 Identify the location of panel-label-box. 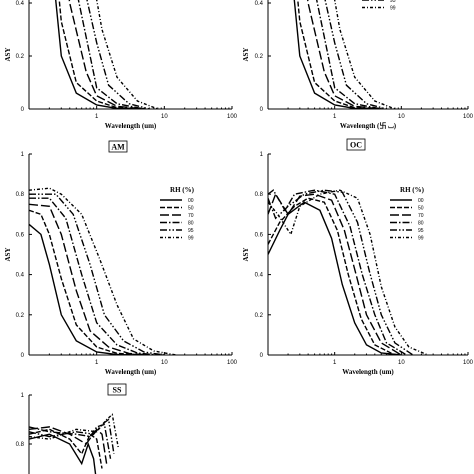
(356, 144).